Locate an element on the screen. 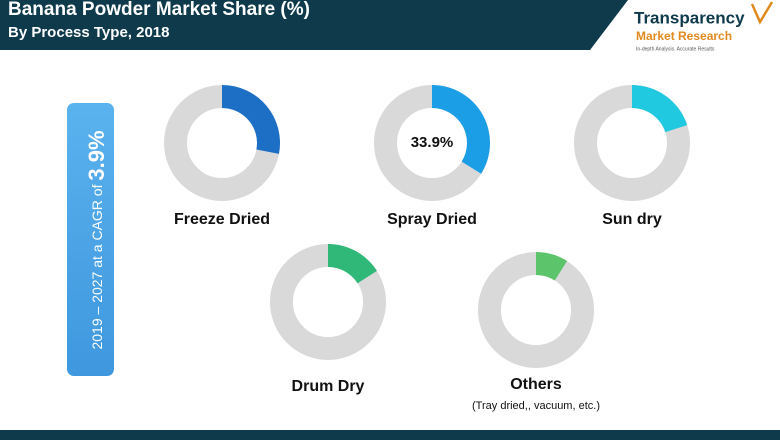 The height and width of the screenshot is (440, 780). donut-title: Drum Dry is located at coordinates (328, 386).